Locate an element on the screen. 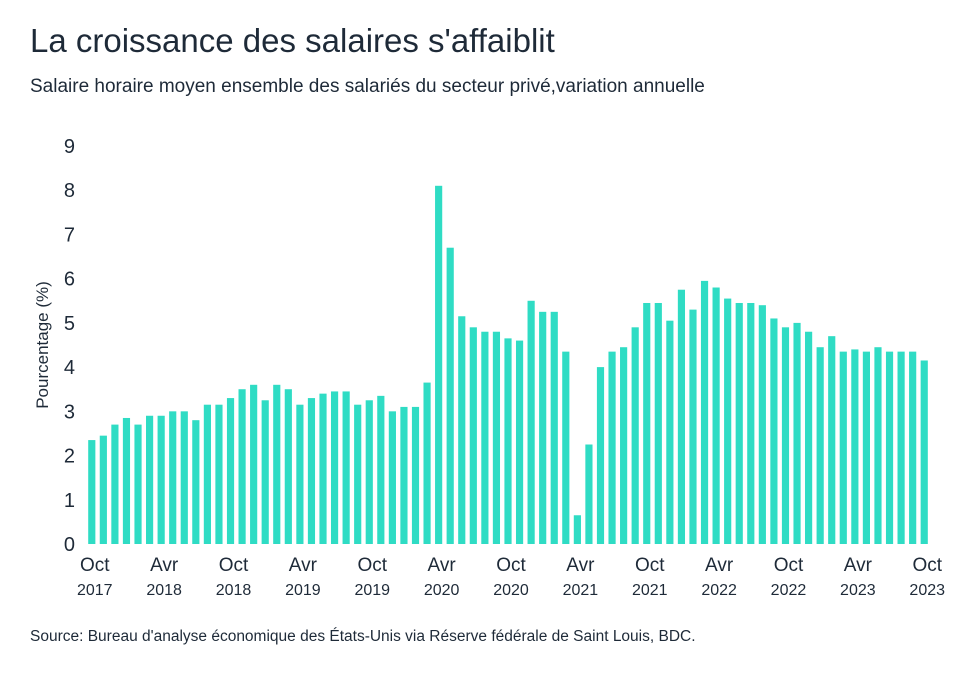 The image size is (960, 683). y-tick-label: 4 is located at coordinates (69, 368).